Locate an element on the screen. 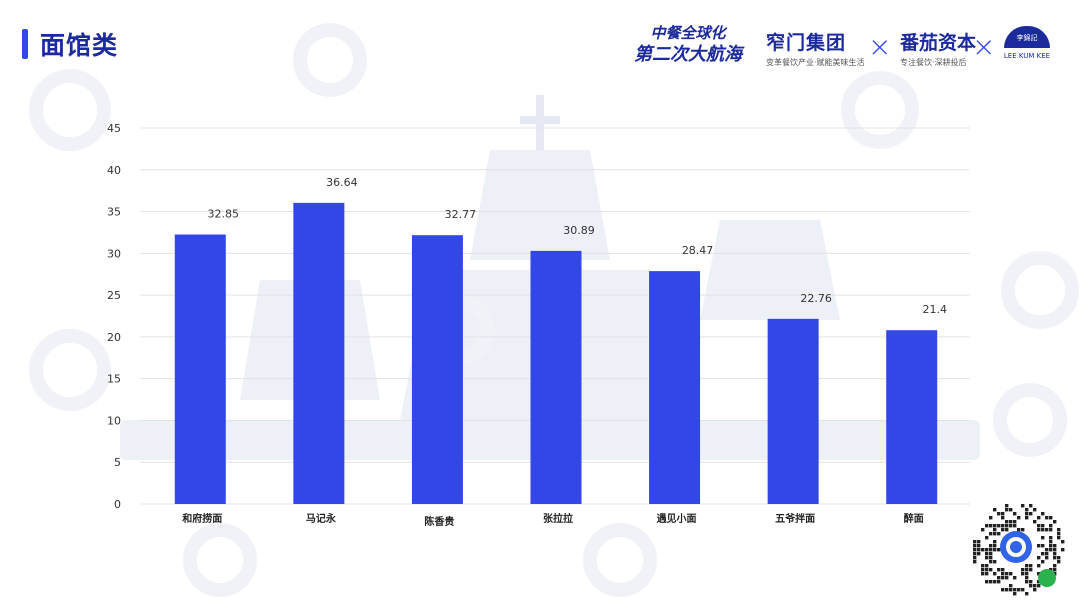  partner3-cap: 李錦記 is located at coordinates (1027, 37).